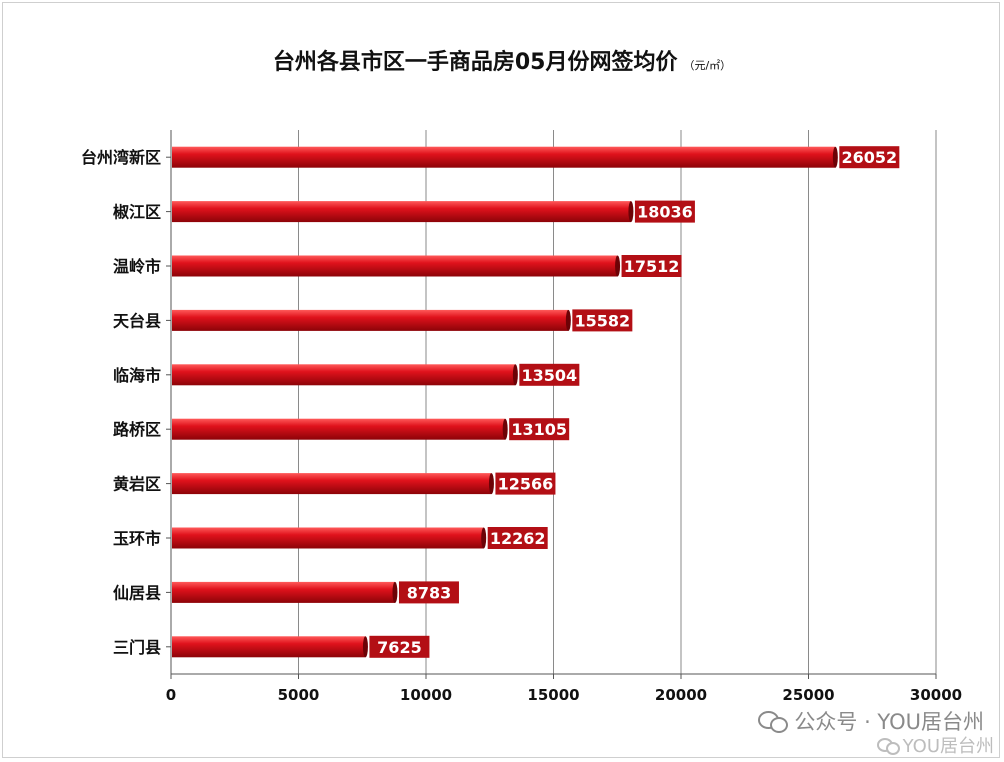 The height and width of the screenshot is (762, 1004). I want to click on x-tick-label: 15000, so click(553, 695).